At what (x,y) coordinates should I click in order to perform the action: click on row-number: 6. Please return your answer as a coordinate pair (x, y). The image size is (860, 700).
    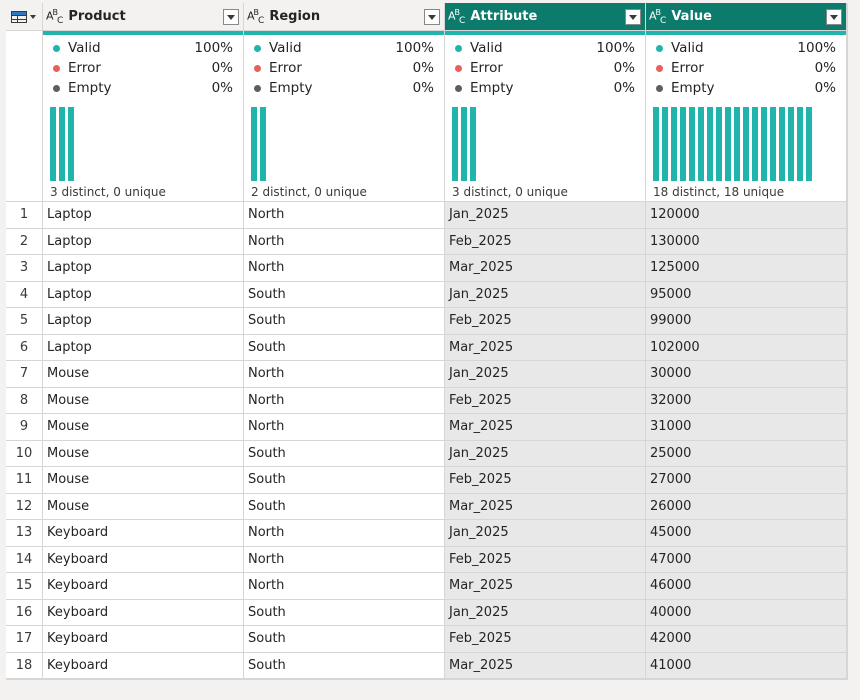
    Looking at the image, I should click on (24, 347).